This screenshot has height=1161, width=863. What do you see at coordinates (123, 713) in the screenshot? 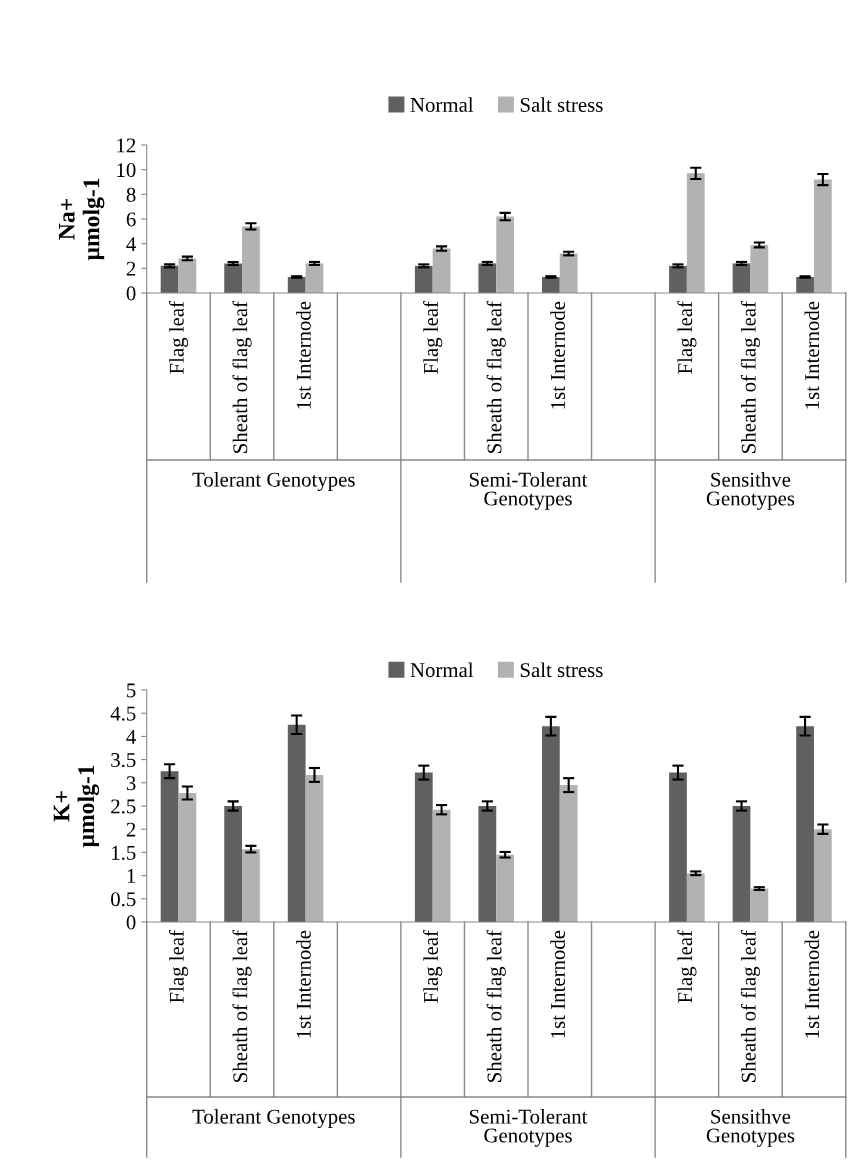
I see `y-tick-label: 4.5` at bounding box center [123, 713].